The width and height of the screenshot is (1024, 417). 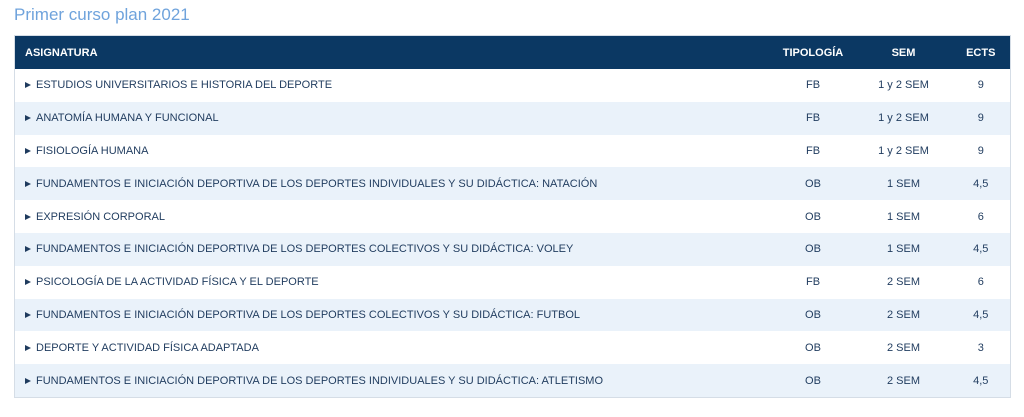 What do you see at coordinates (92, 150) in the screenshot?
I see `course-name: FISIOLOGÍA HUMANA` at bounding box center [92, 150].